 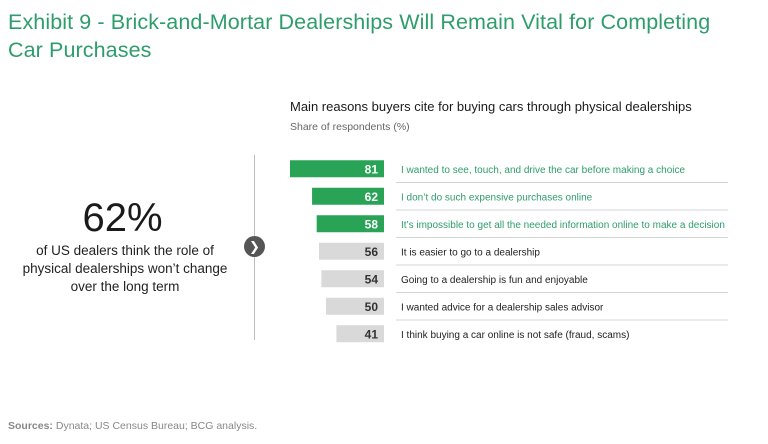 I want to click on source-text: Dynata; US Census Bureau; BCG analysis., so click(x=155, y=426).